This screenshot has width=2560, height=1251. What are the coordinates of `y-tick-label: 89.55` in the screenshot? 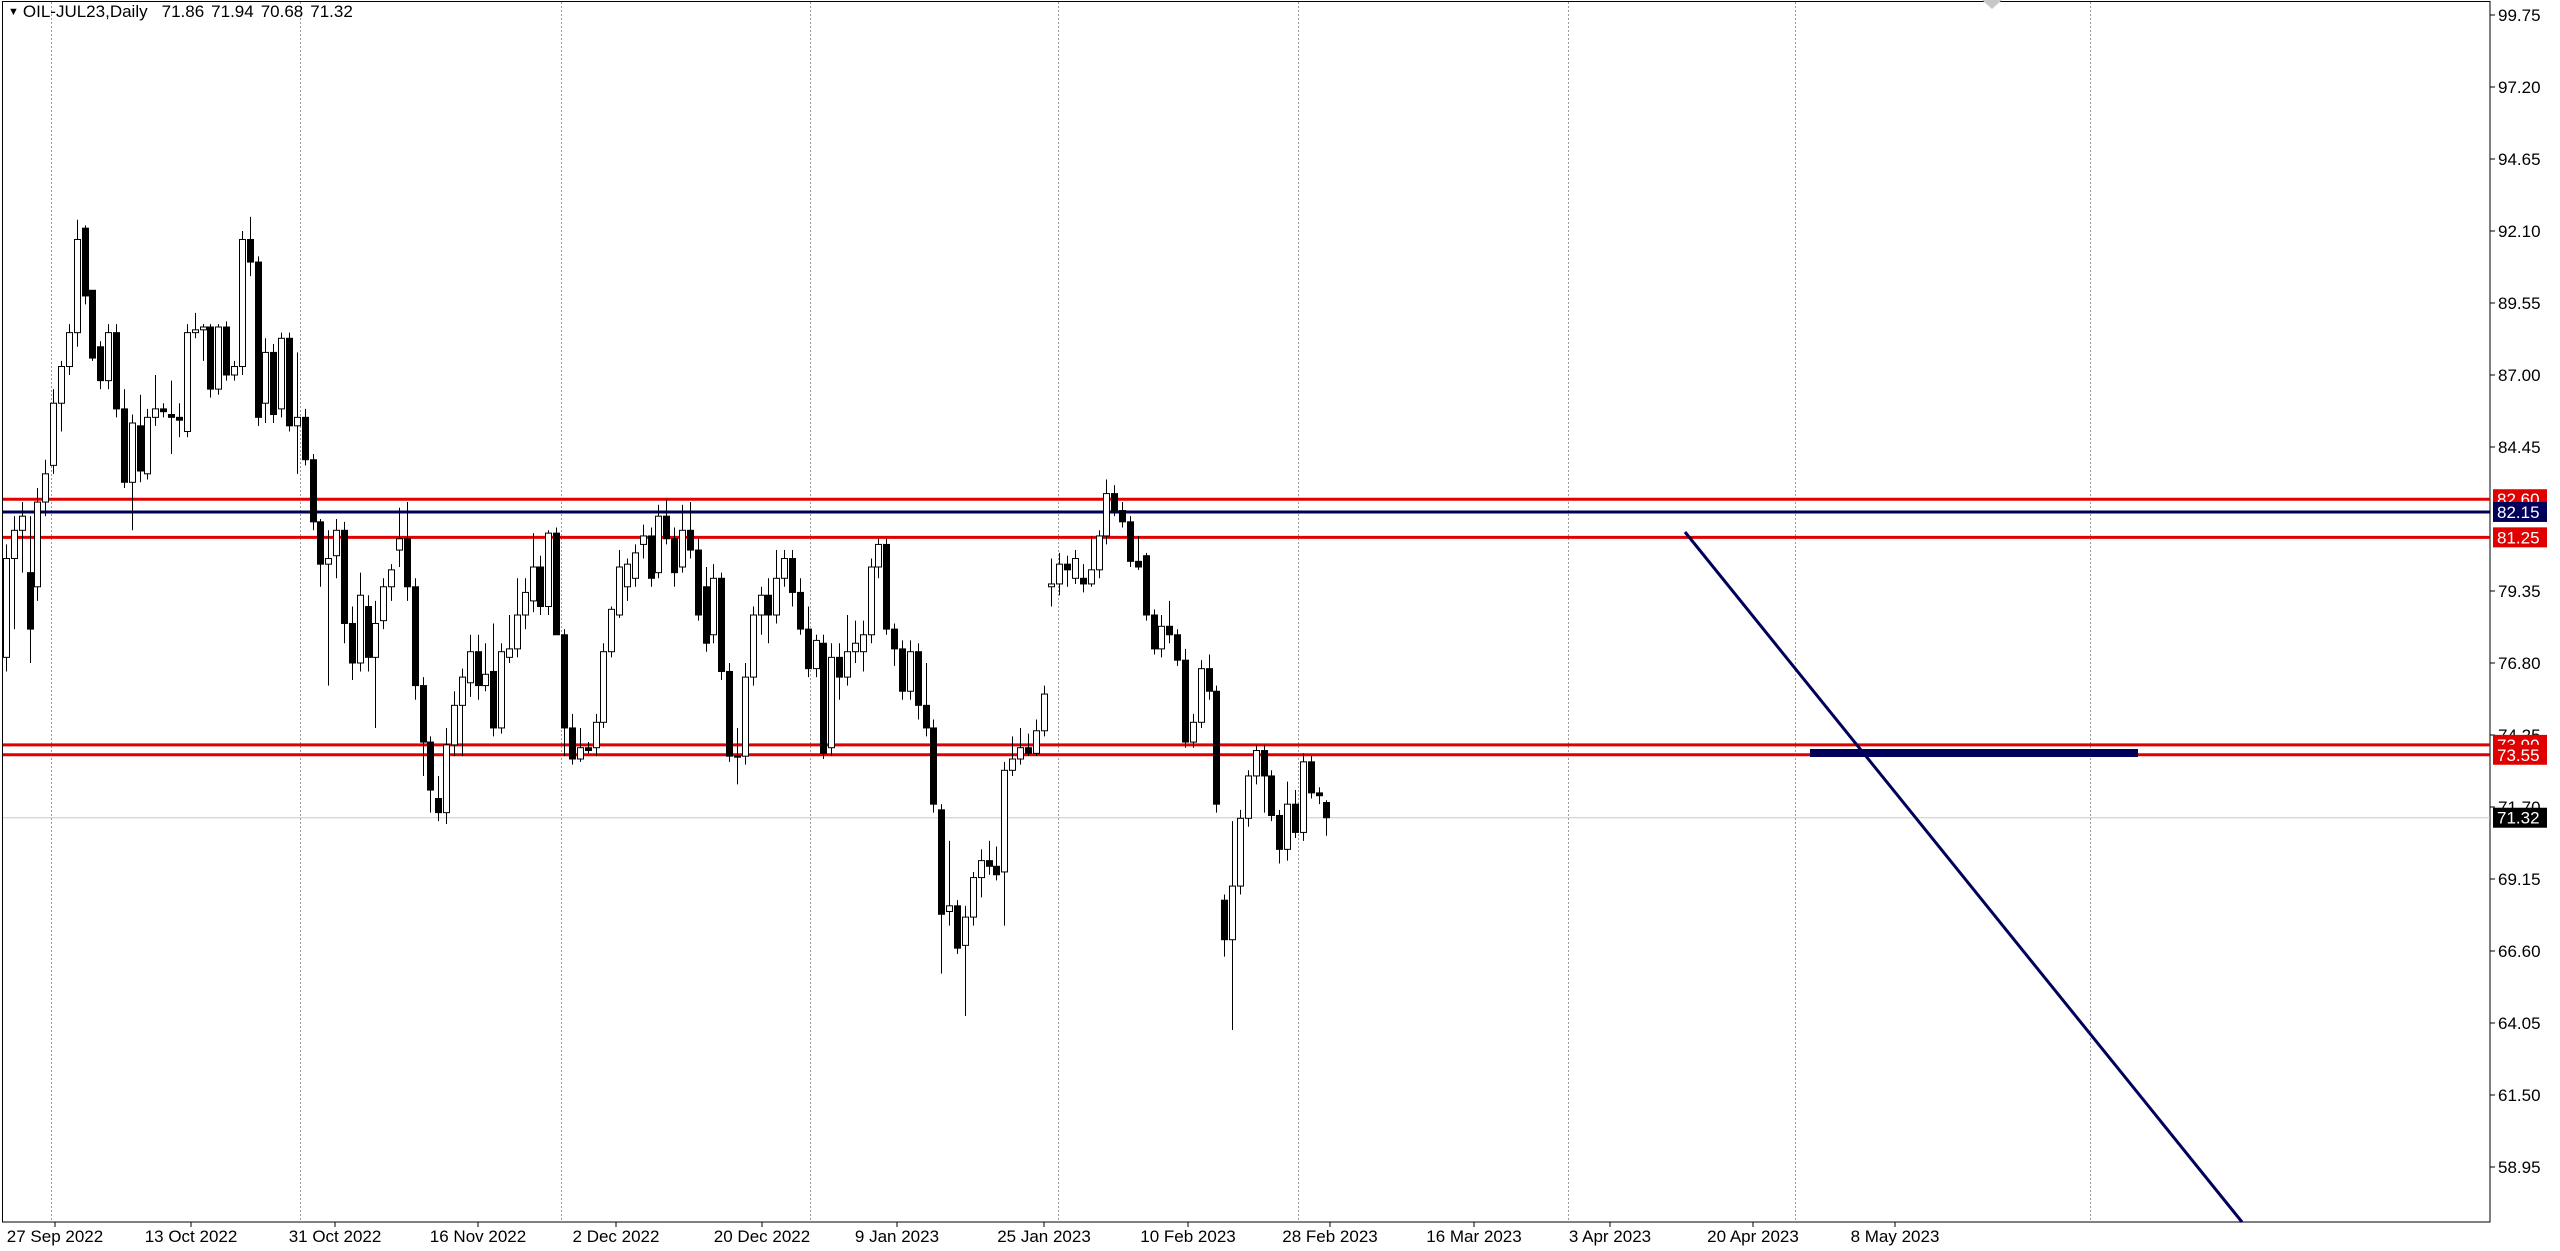 It's located at (2519, 303).